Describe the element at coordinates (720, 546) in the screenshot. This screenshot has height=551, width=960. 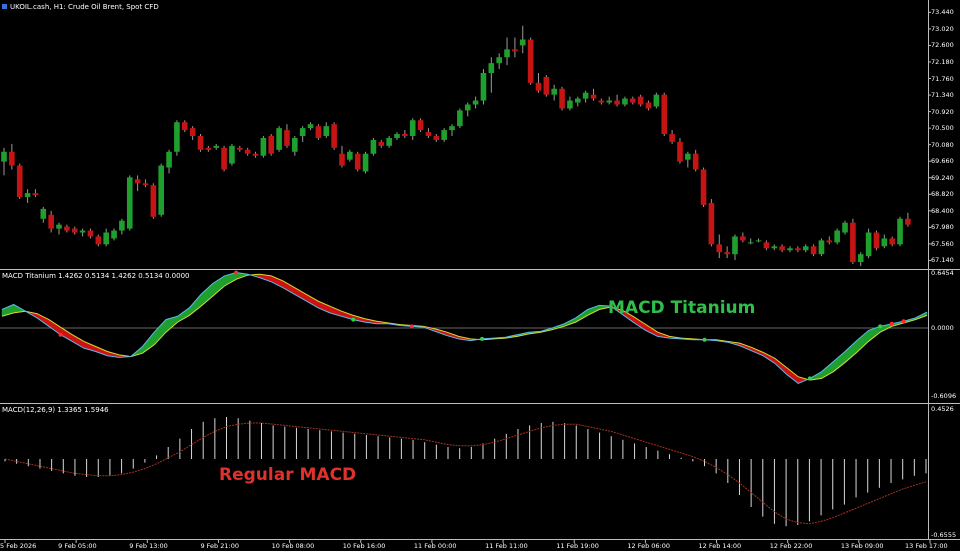
I see `time-tick-label: 12 Feb 14:00` at that location.